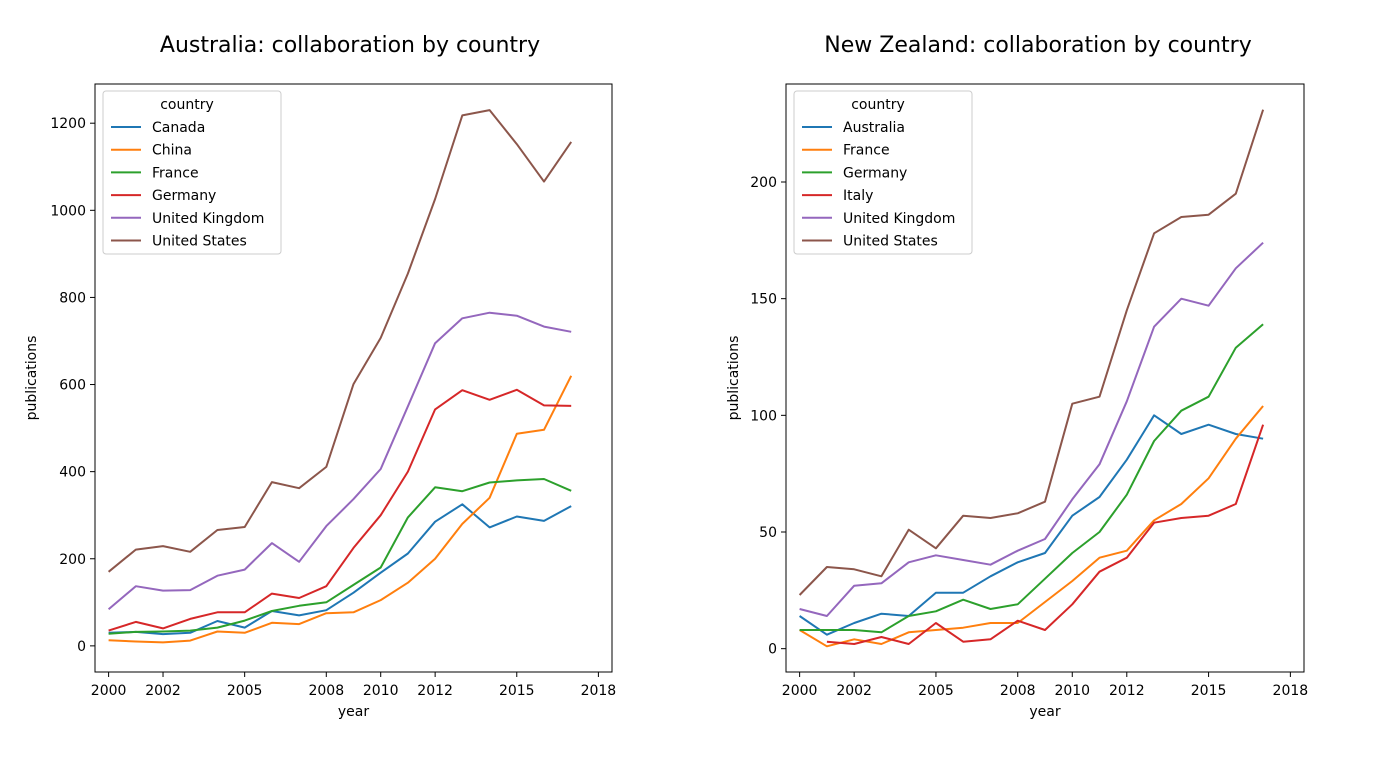 The width and height of the screenshot is (1400, 772). I want to click on y-tick-label: 150, so click(763, 300).